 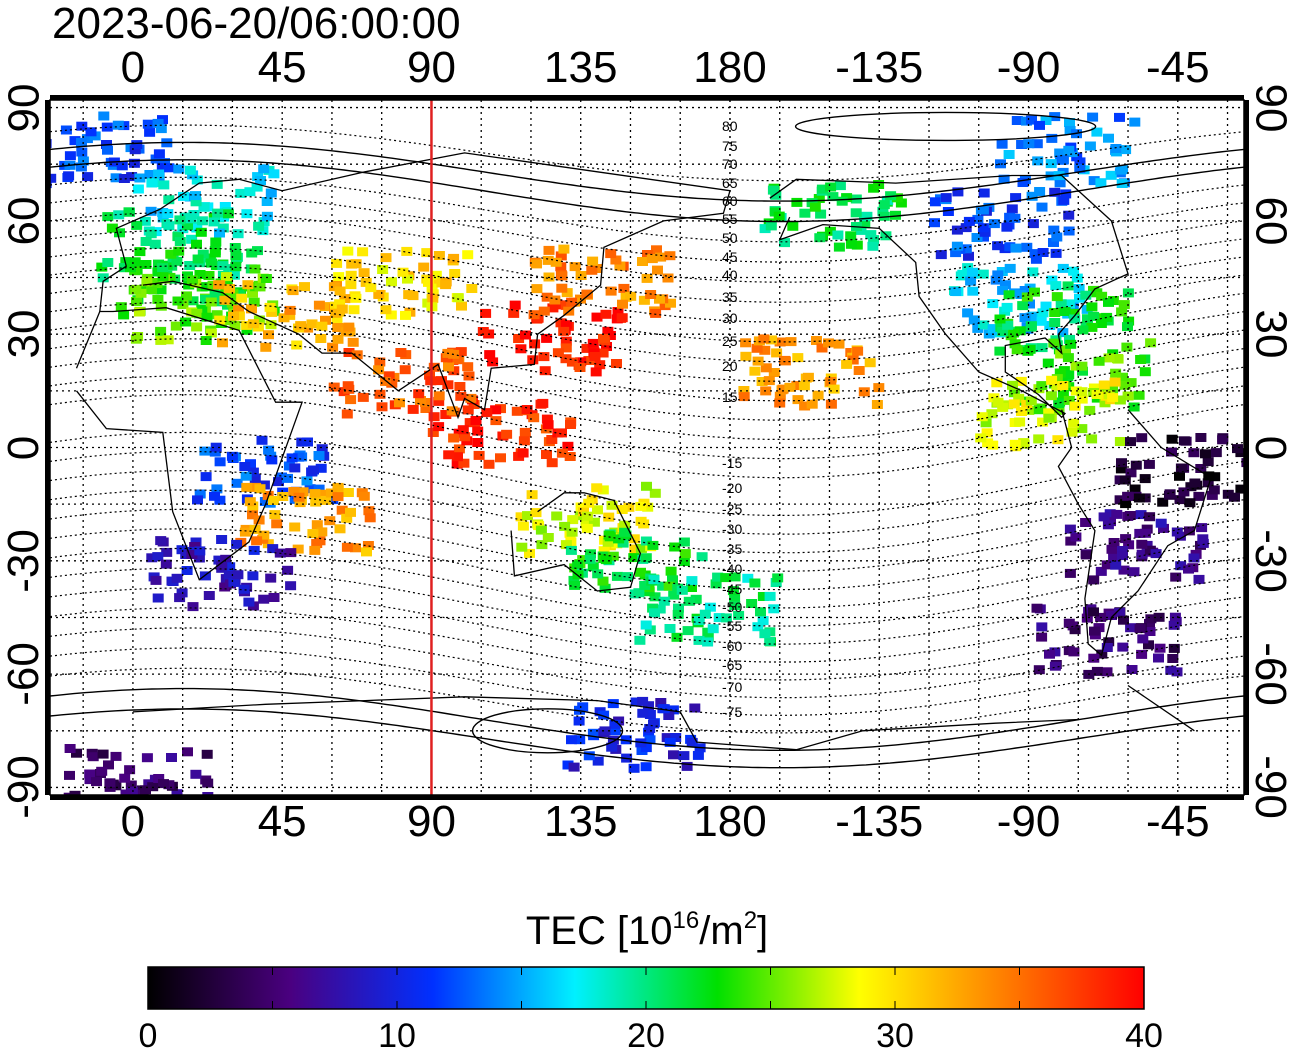 What do you see at coordinates (730, 238) in the screenshot?
I see `contour-label: 50` at bounding box center [730, 238].